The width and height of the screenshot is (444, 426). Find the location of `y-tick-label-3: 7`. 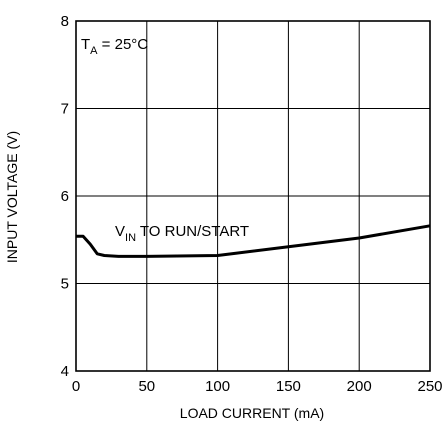

y-tick-label-3: 7 is located at coordinates (65, 109).